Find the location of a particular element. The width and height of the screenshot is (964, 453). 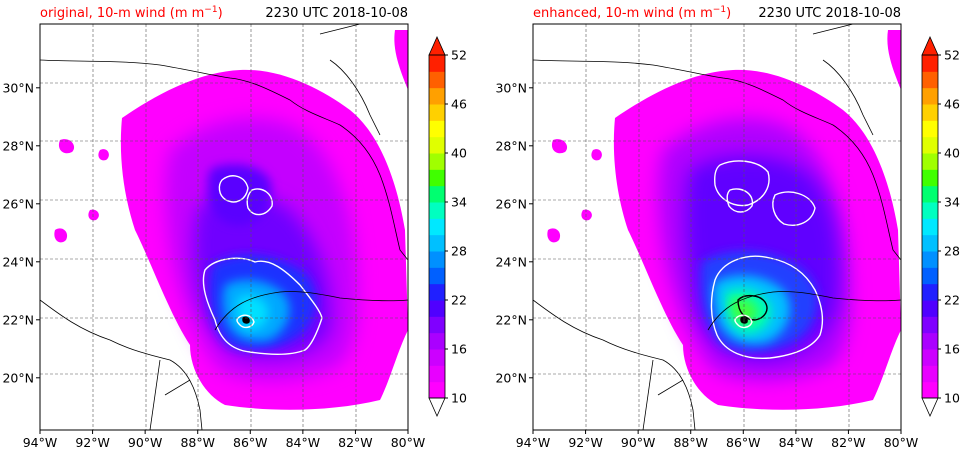

y-tick-label: 28°N is located at coordinates (18, 145).